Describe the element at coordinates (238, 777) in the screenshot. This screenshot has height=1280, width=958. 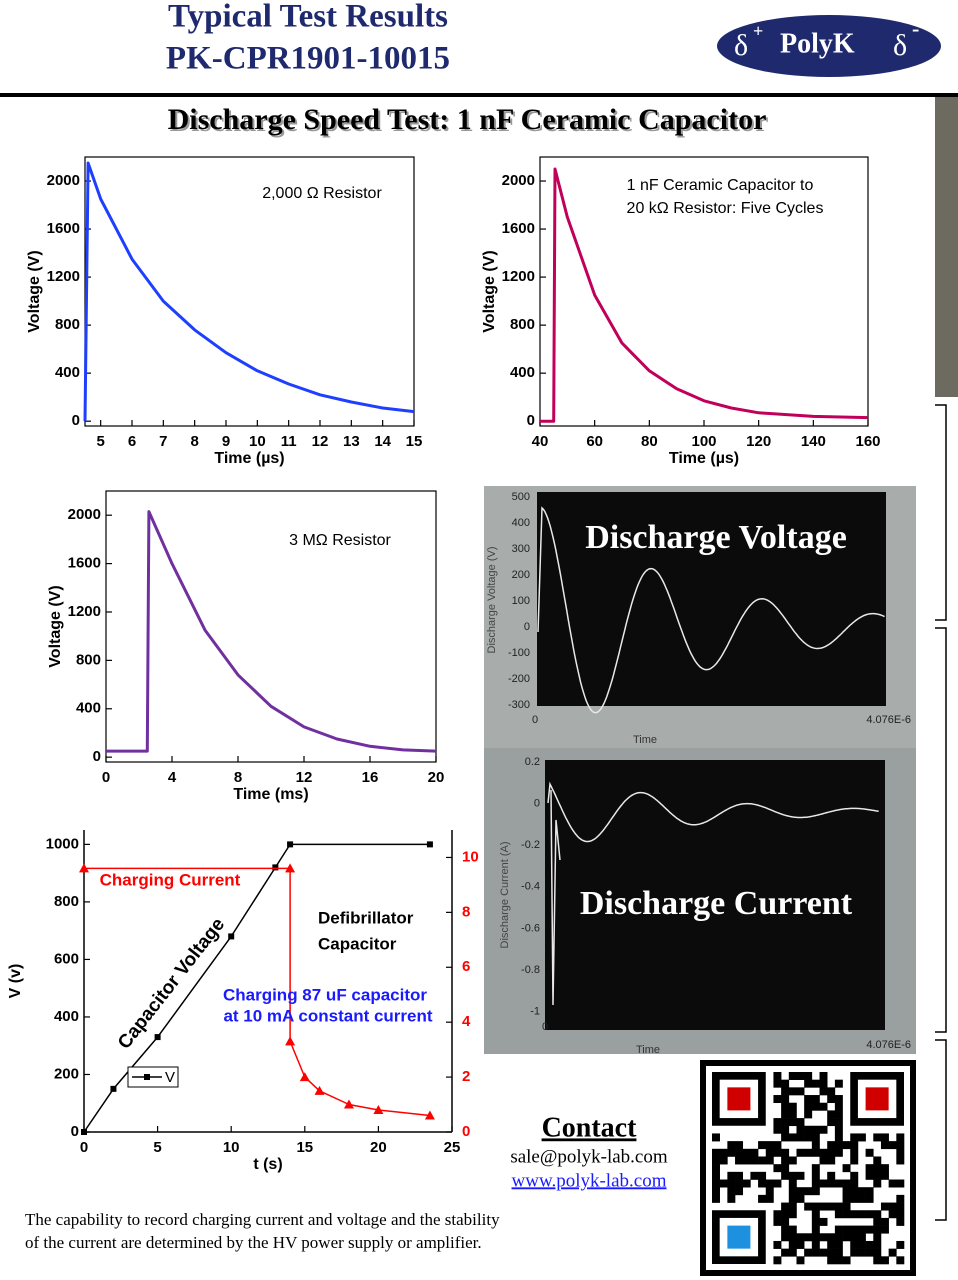
I see `x-tick-label: 8` at that location.